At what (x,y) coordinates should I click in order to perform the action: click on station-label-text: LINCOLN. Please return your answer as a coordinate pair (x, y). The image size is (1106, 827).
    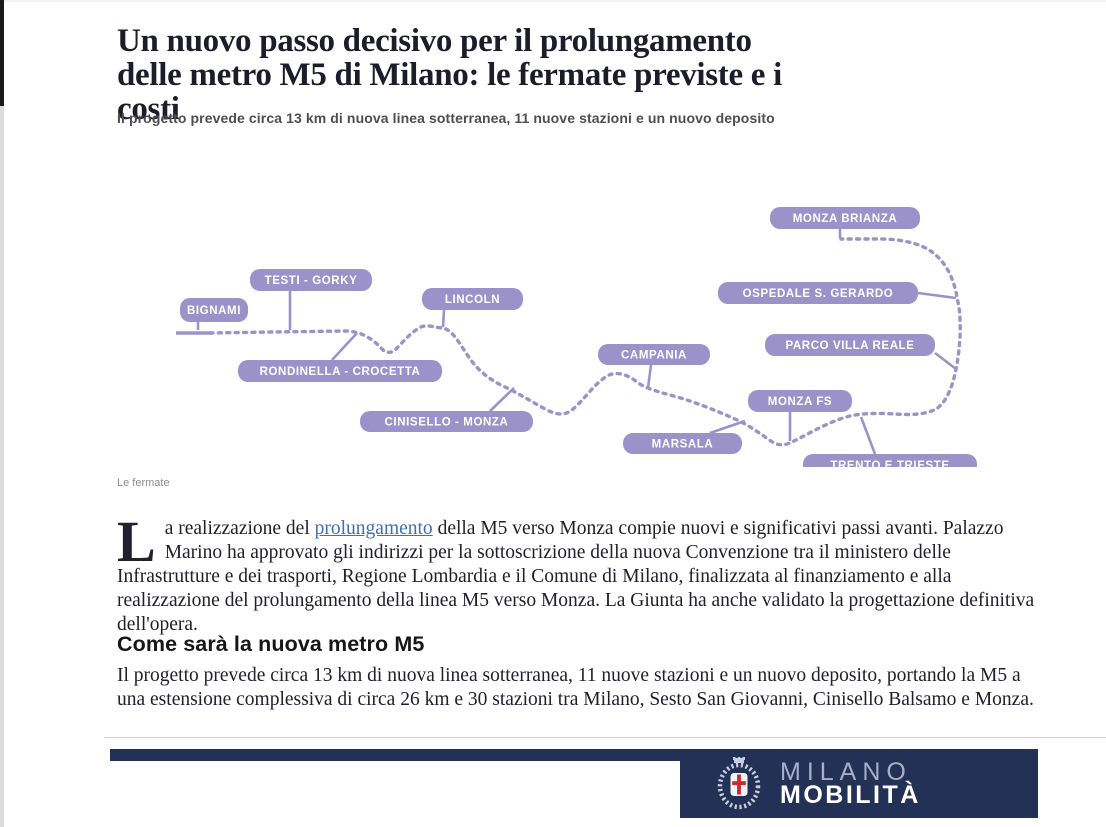
    Looking at the image, I should click on (472, 300).